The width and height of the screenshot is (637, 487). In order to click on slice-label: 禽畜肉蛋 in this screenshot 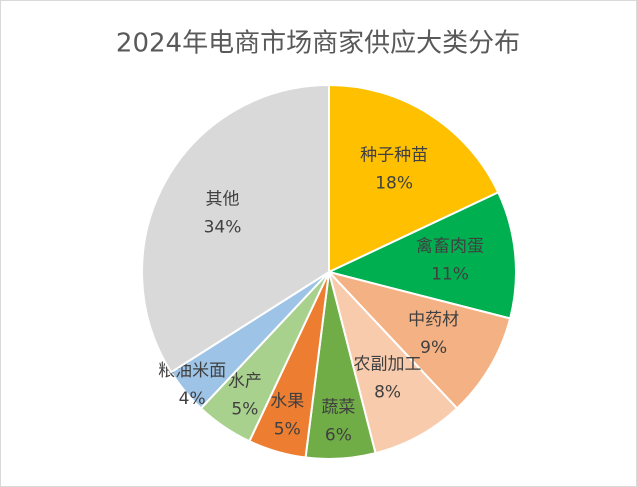, I will do `click(450, 247)`.